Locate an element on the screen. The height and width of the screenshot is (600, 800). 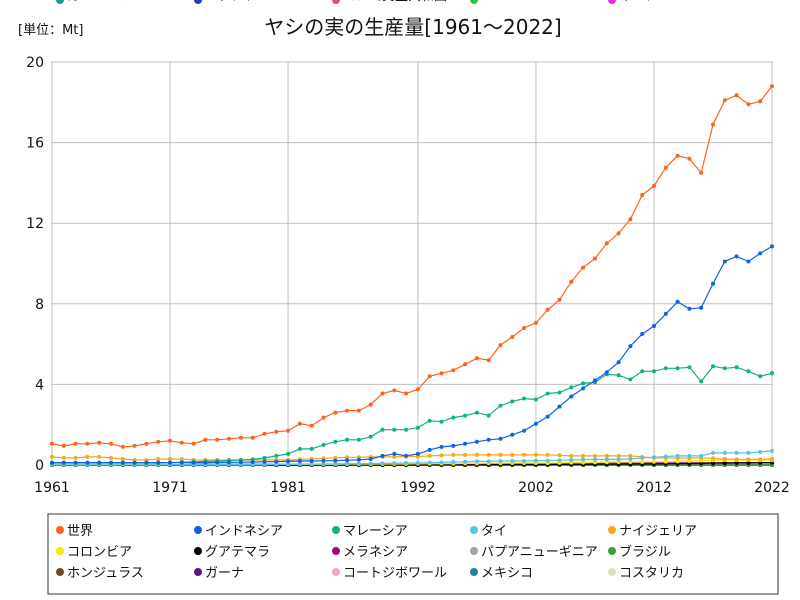
legend-item: パプアニューギニア is located at coordinates (534, 552).